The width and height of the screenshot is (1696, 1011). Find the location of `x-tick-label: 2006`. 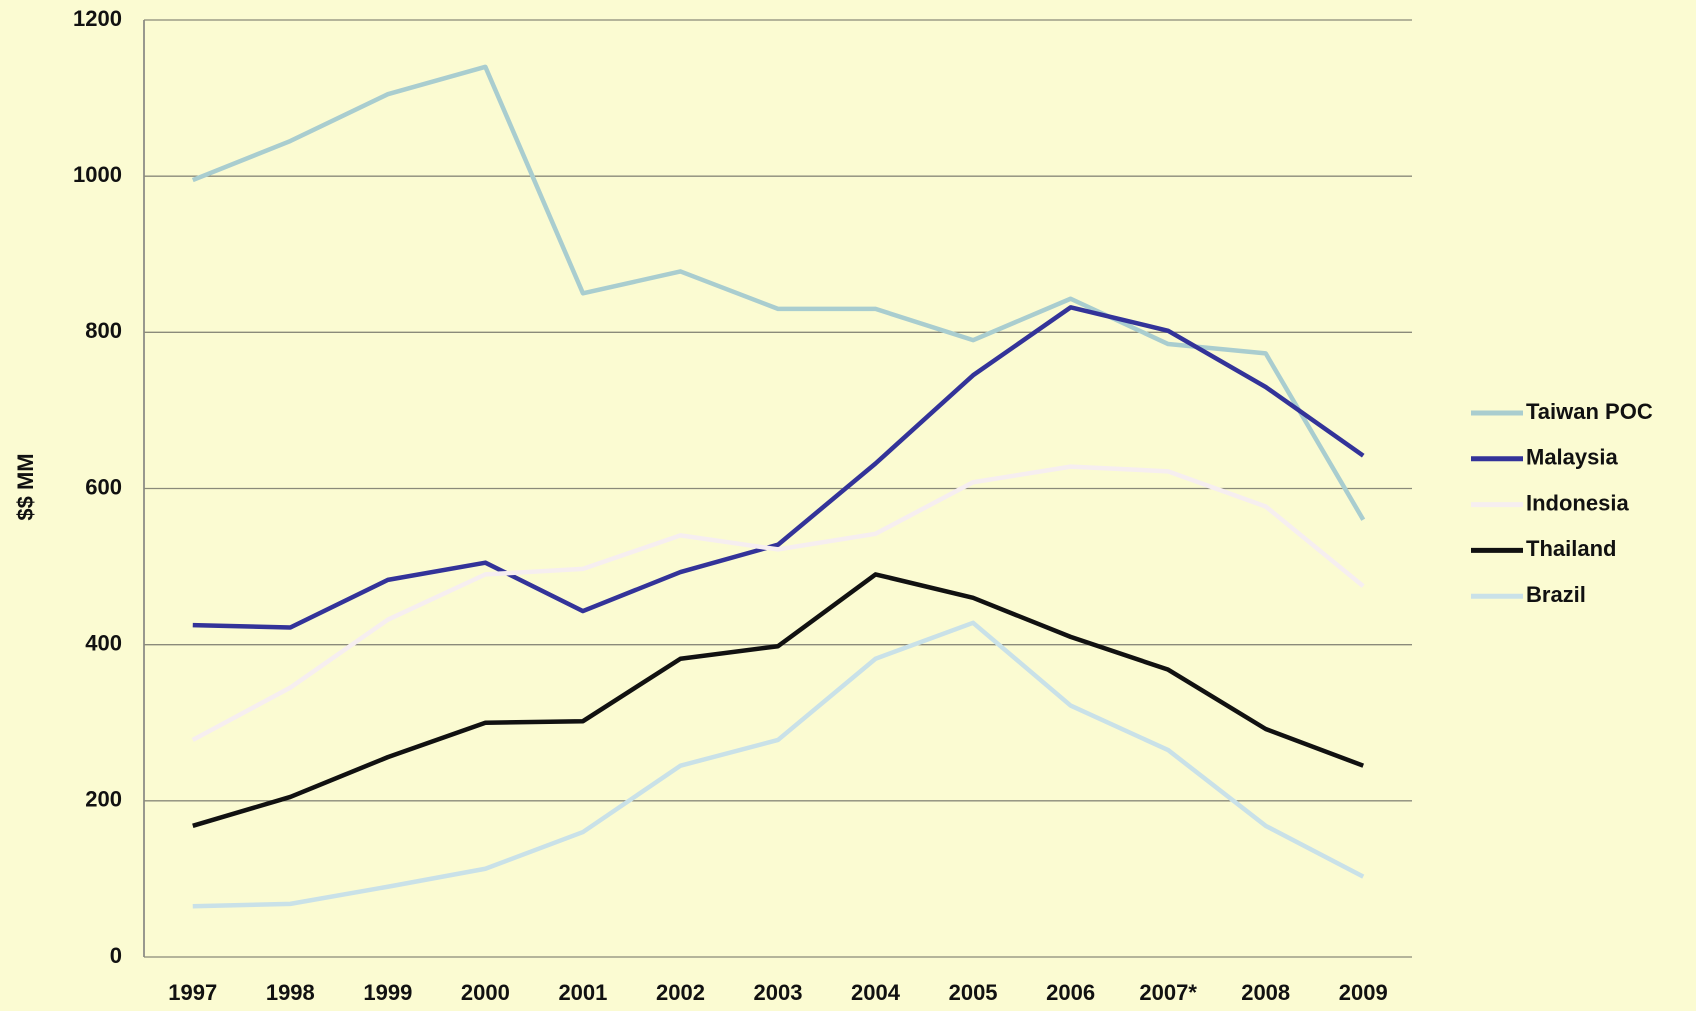

x-tick-label: 2006 is located at coordinates (1070, 992).